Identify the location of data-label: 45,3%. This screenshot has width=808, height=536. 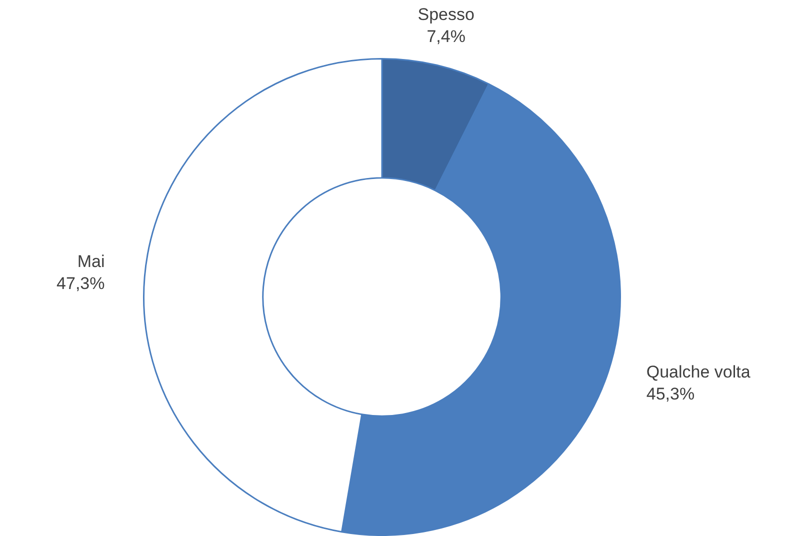
(670, 394).